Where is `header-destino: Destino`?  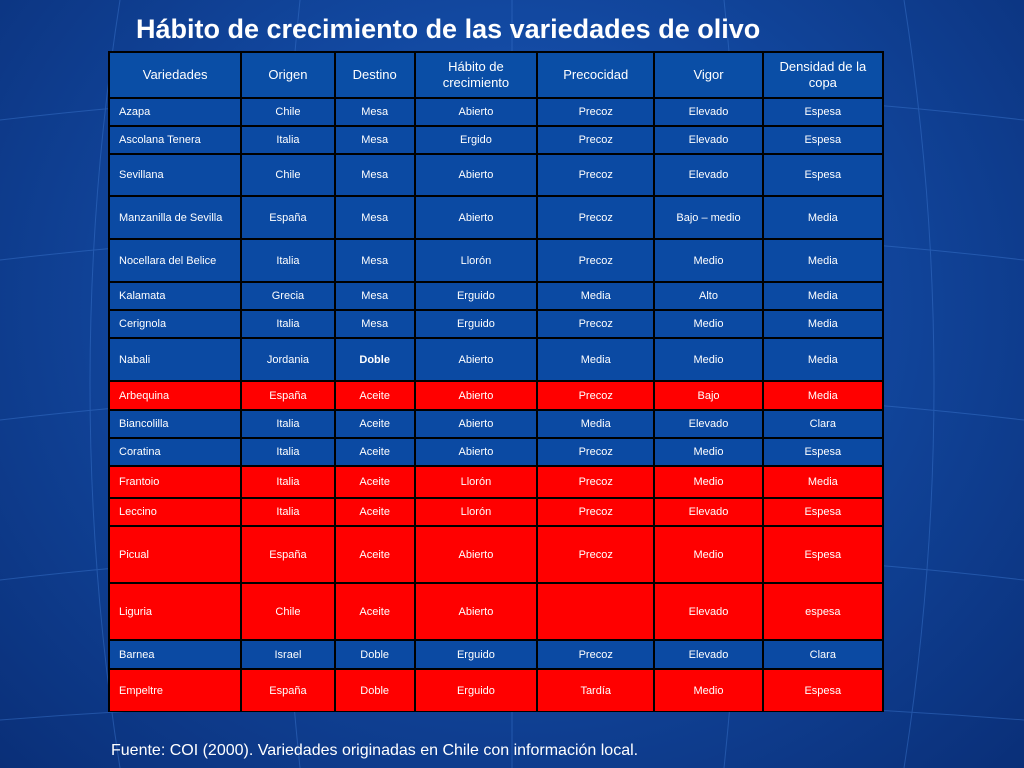 header-destino: Destino is located at coordinates (374, 75).